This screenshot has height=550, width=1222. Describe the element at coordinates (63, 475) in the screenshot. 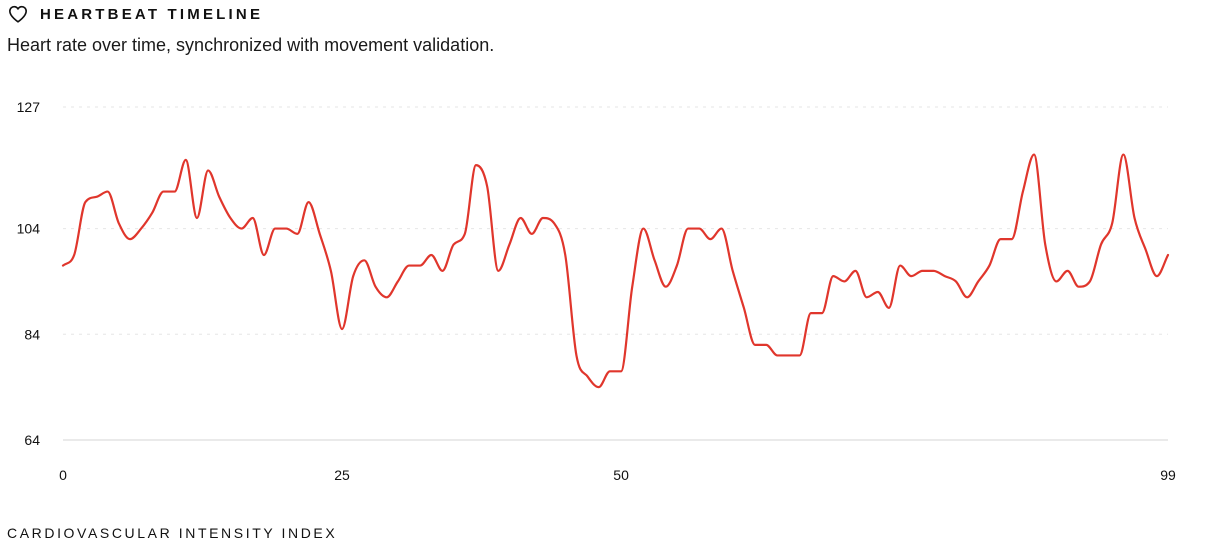

I see `x-tick-label: 0` at that location.